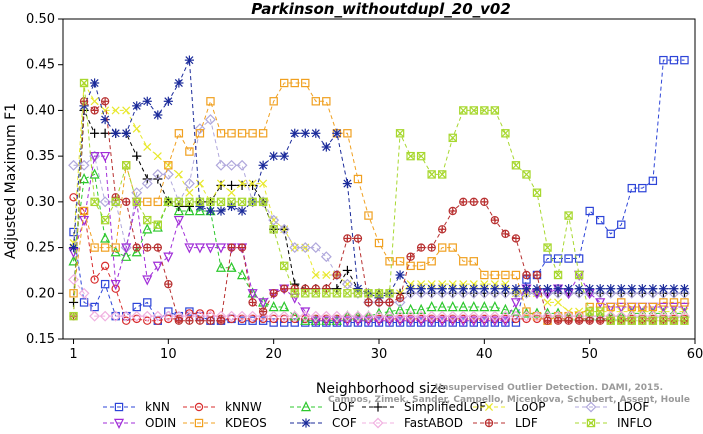 This screenshot has width=703, height=434. I want to click on legend-label: kNNW, so click(243, 407).